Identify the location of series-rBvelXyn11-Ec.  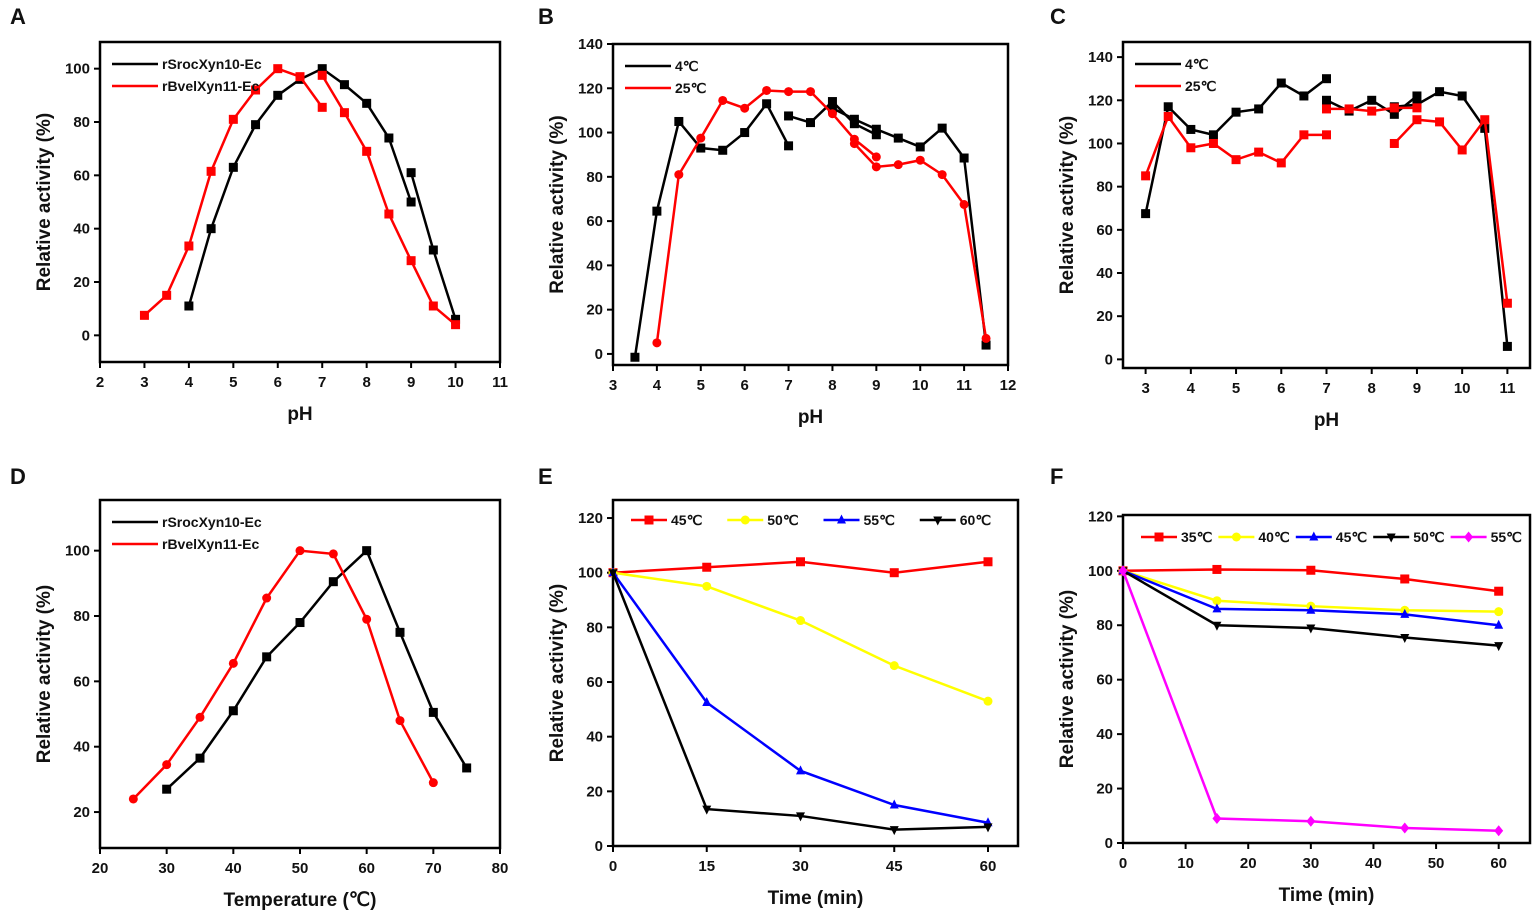
(300, 197).